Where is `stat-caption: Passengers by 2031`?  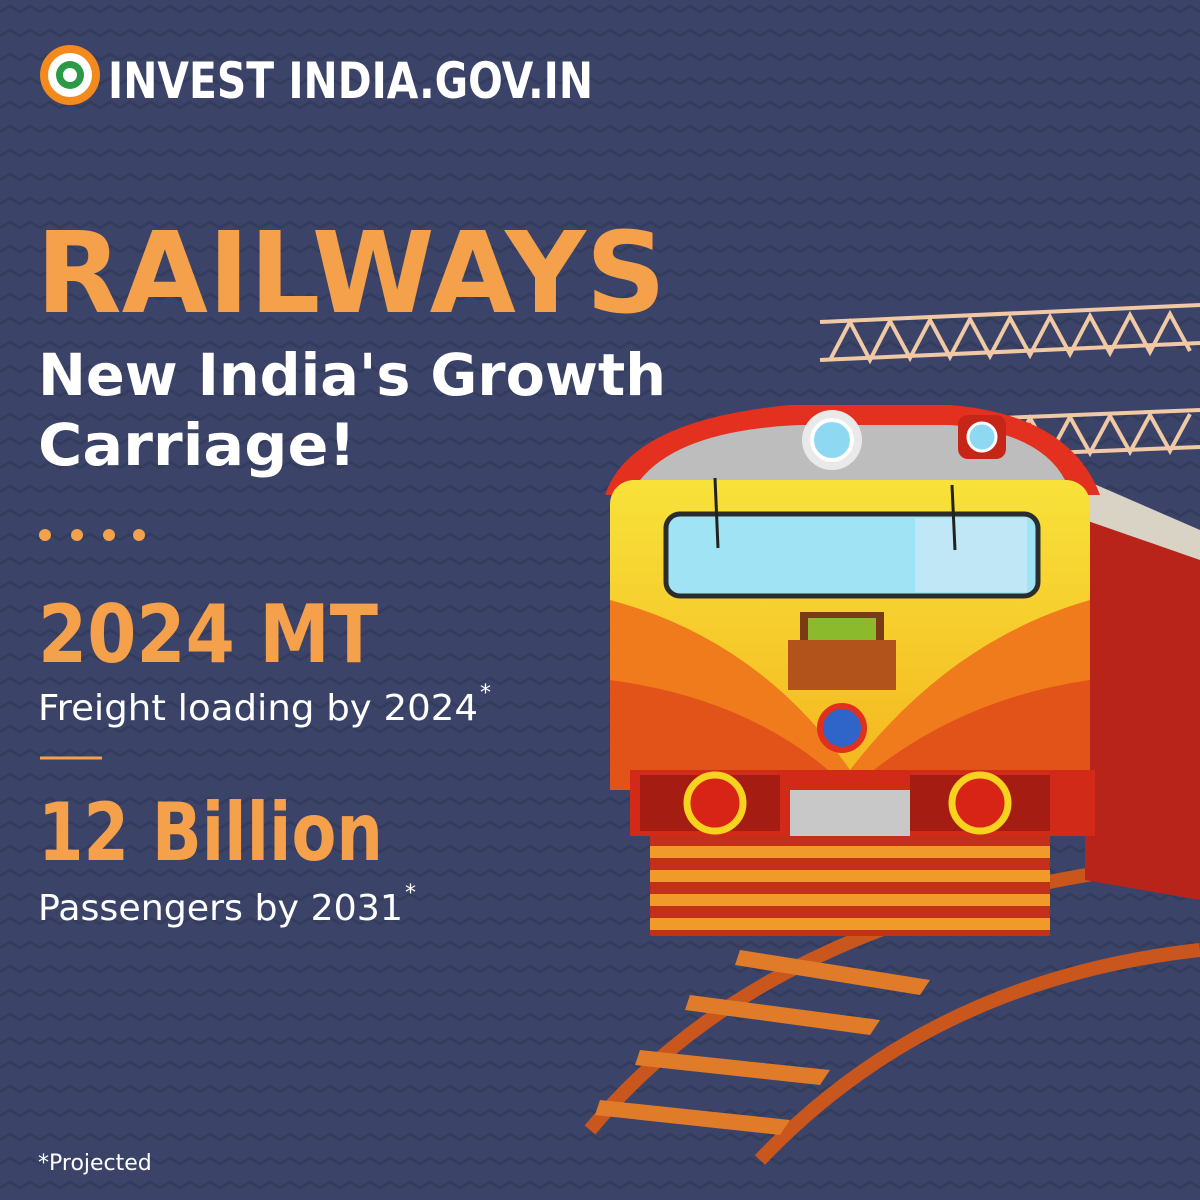 stat-caption: Passengers by 2031 is located at coordinates (220, 908).